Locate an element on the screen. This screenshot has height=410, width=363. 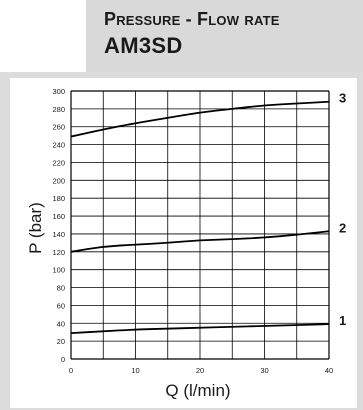
y-tick-label: 260 is located at coordinates (58, 127).